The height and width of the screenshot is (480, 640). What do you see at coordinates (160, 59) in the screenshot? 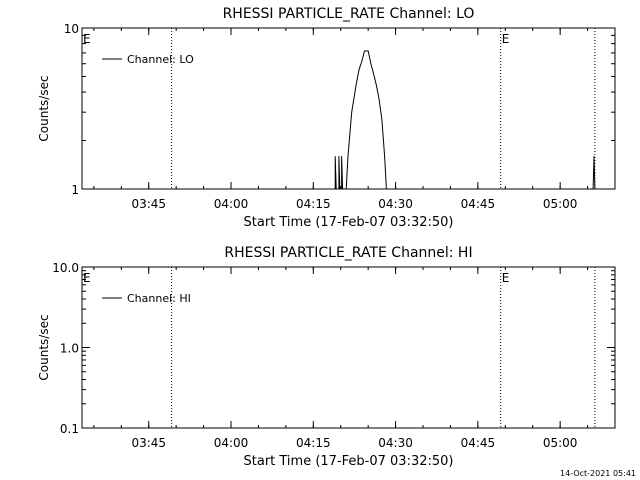
I see `legend-label: Channel: LO` at bounding box center [160, 59].